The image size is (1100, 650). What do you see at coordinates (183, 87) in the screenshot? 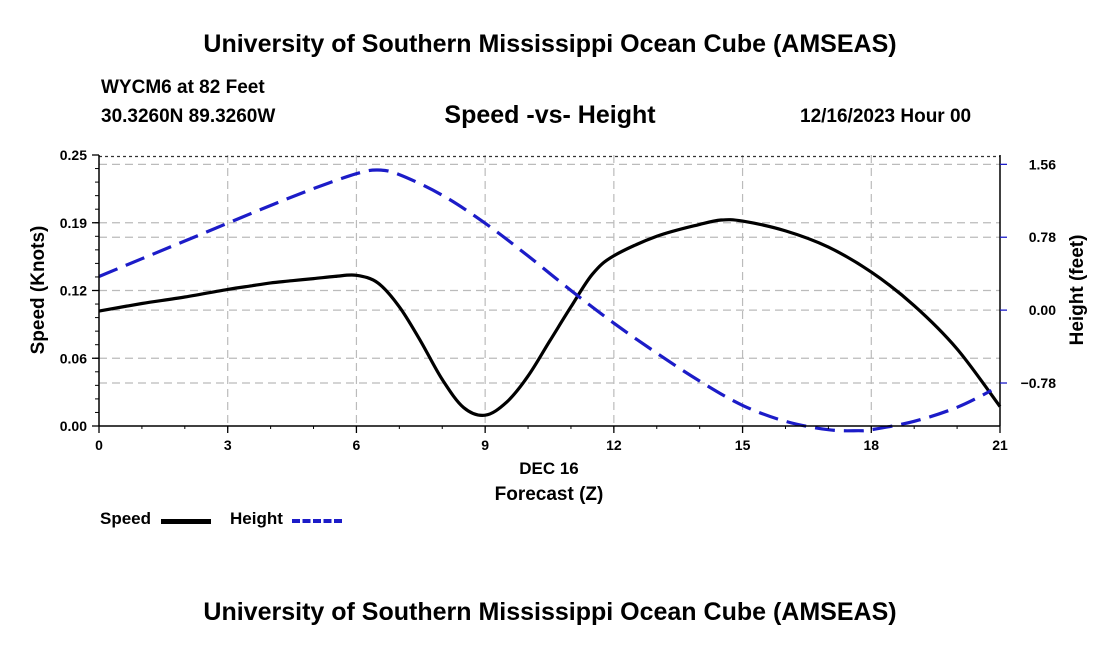
I see `station-label: WYCM6 at 82 Feet` at bounding box center [183, 87].